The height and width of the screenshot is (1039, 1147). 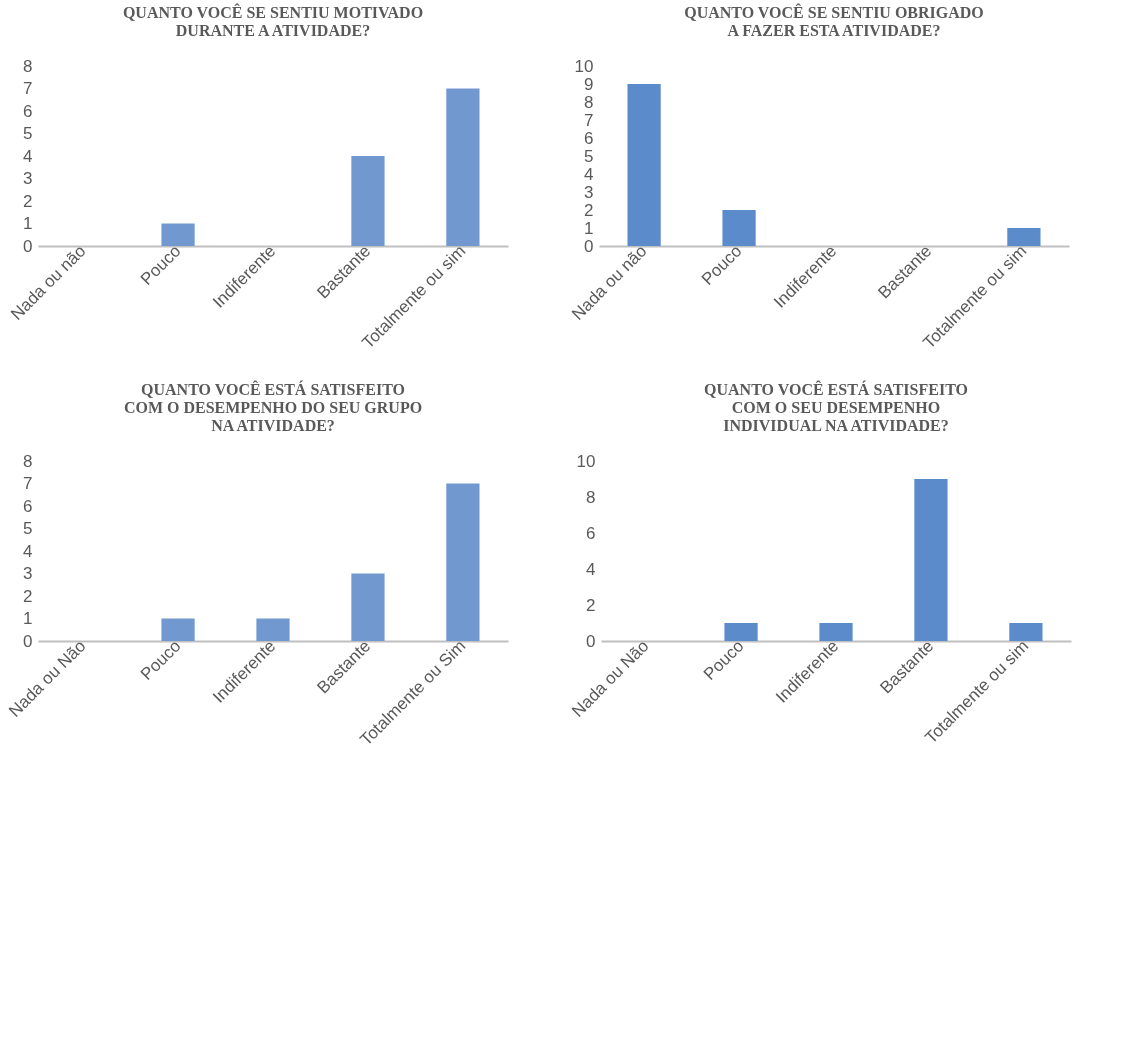 What do you see at coordinates (273, 407) in the screenshot?
I see `chart-title: QUANTO VOCÊ ESTÁ SATISFEITO COM O DESEMPENHO DO SEU GRUPO NA ATIVIDADE?` at bounding box center [273, 407].